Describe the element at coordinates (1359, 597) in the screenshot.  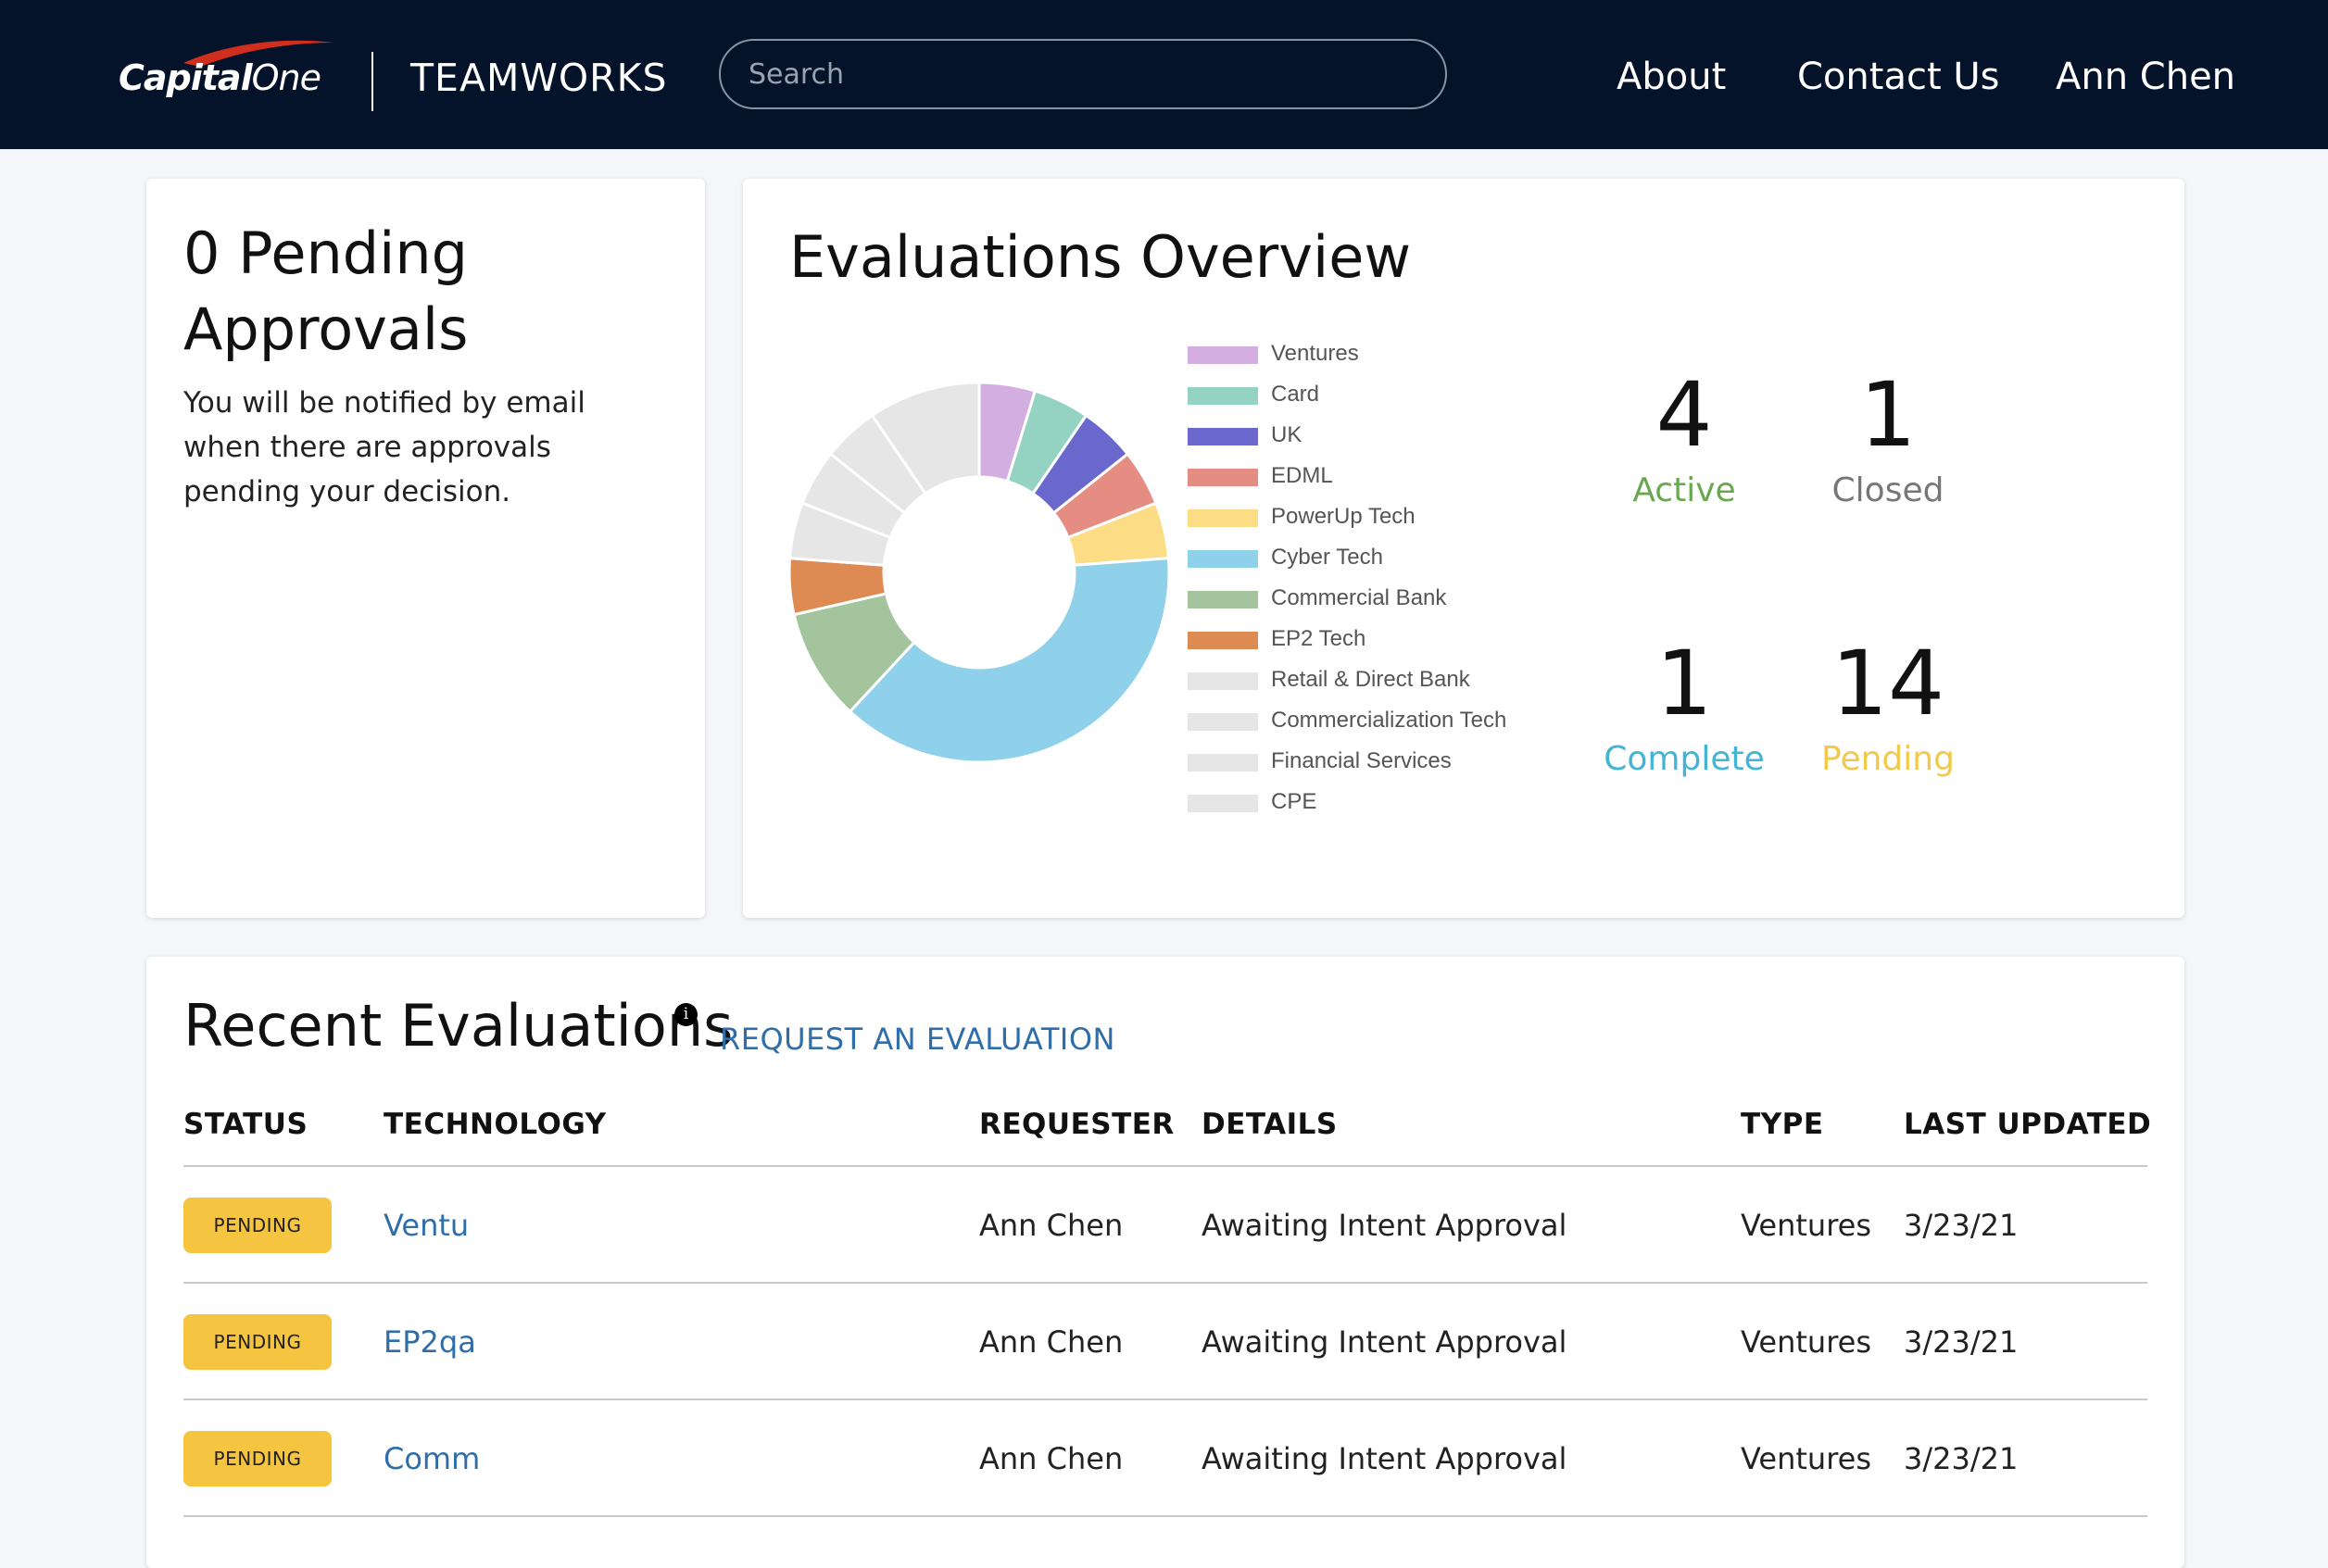
I see `legend-label: Commercial Bank` at that location.